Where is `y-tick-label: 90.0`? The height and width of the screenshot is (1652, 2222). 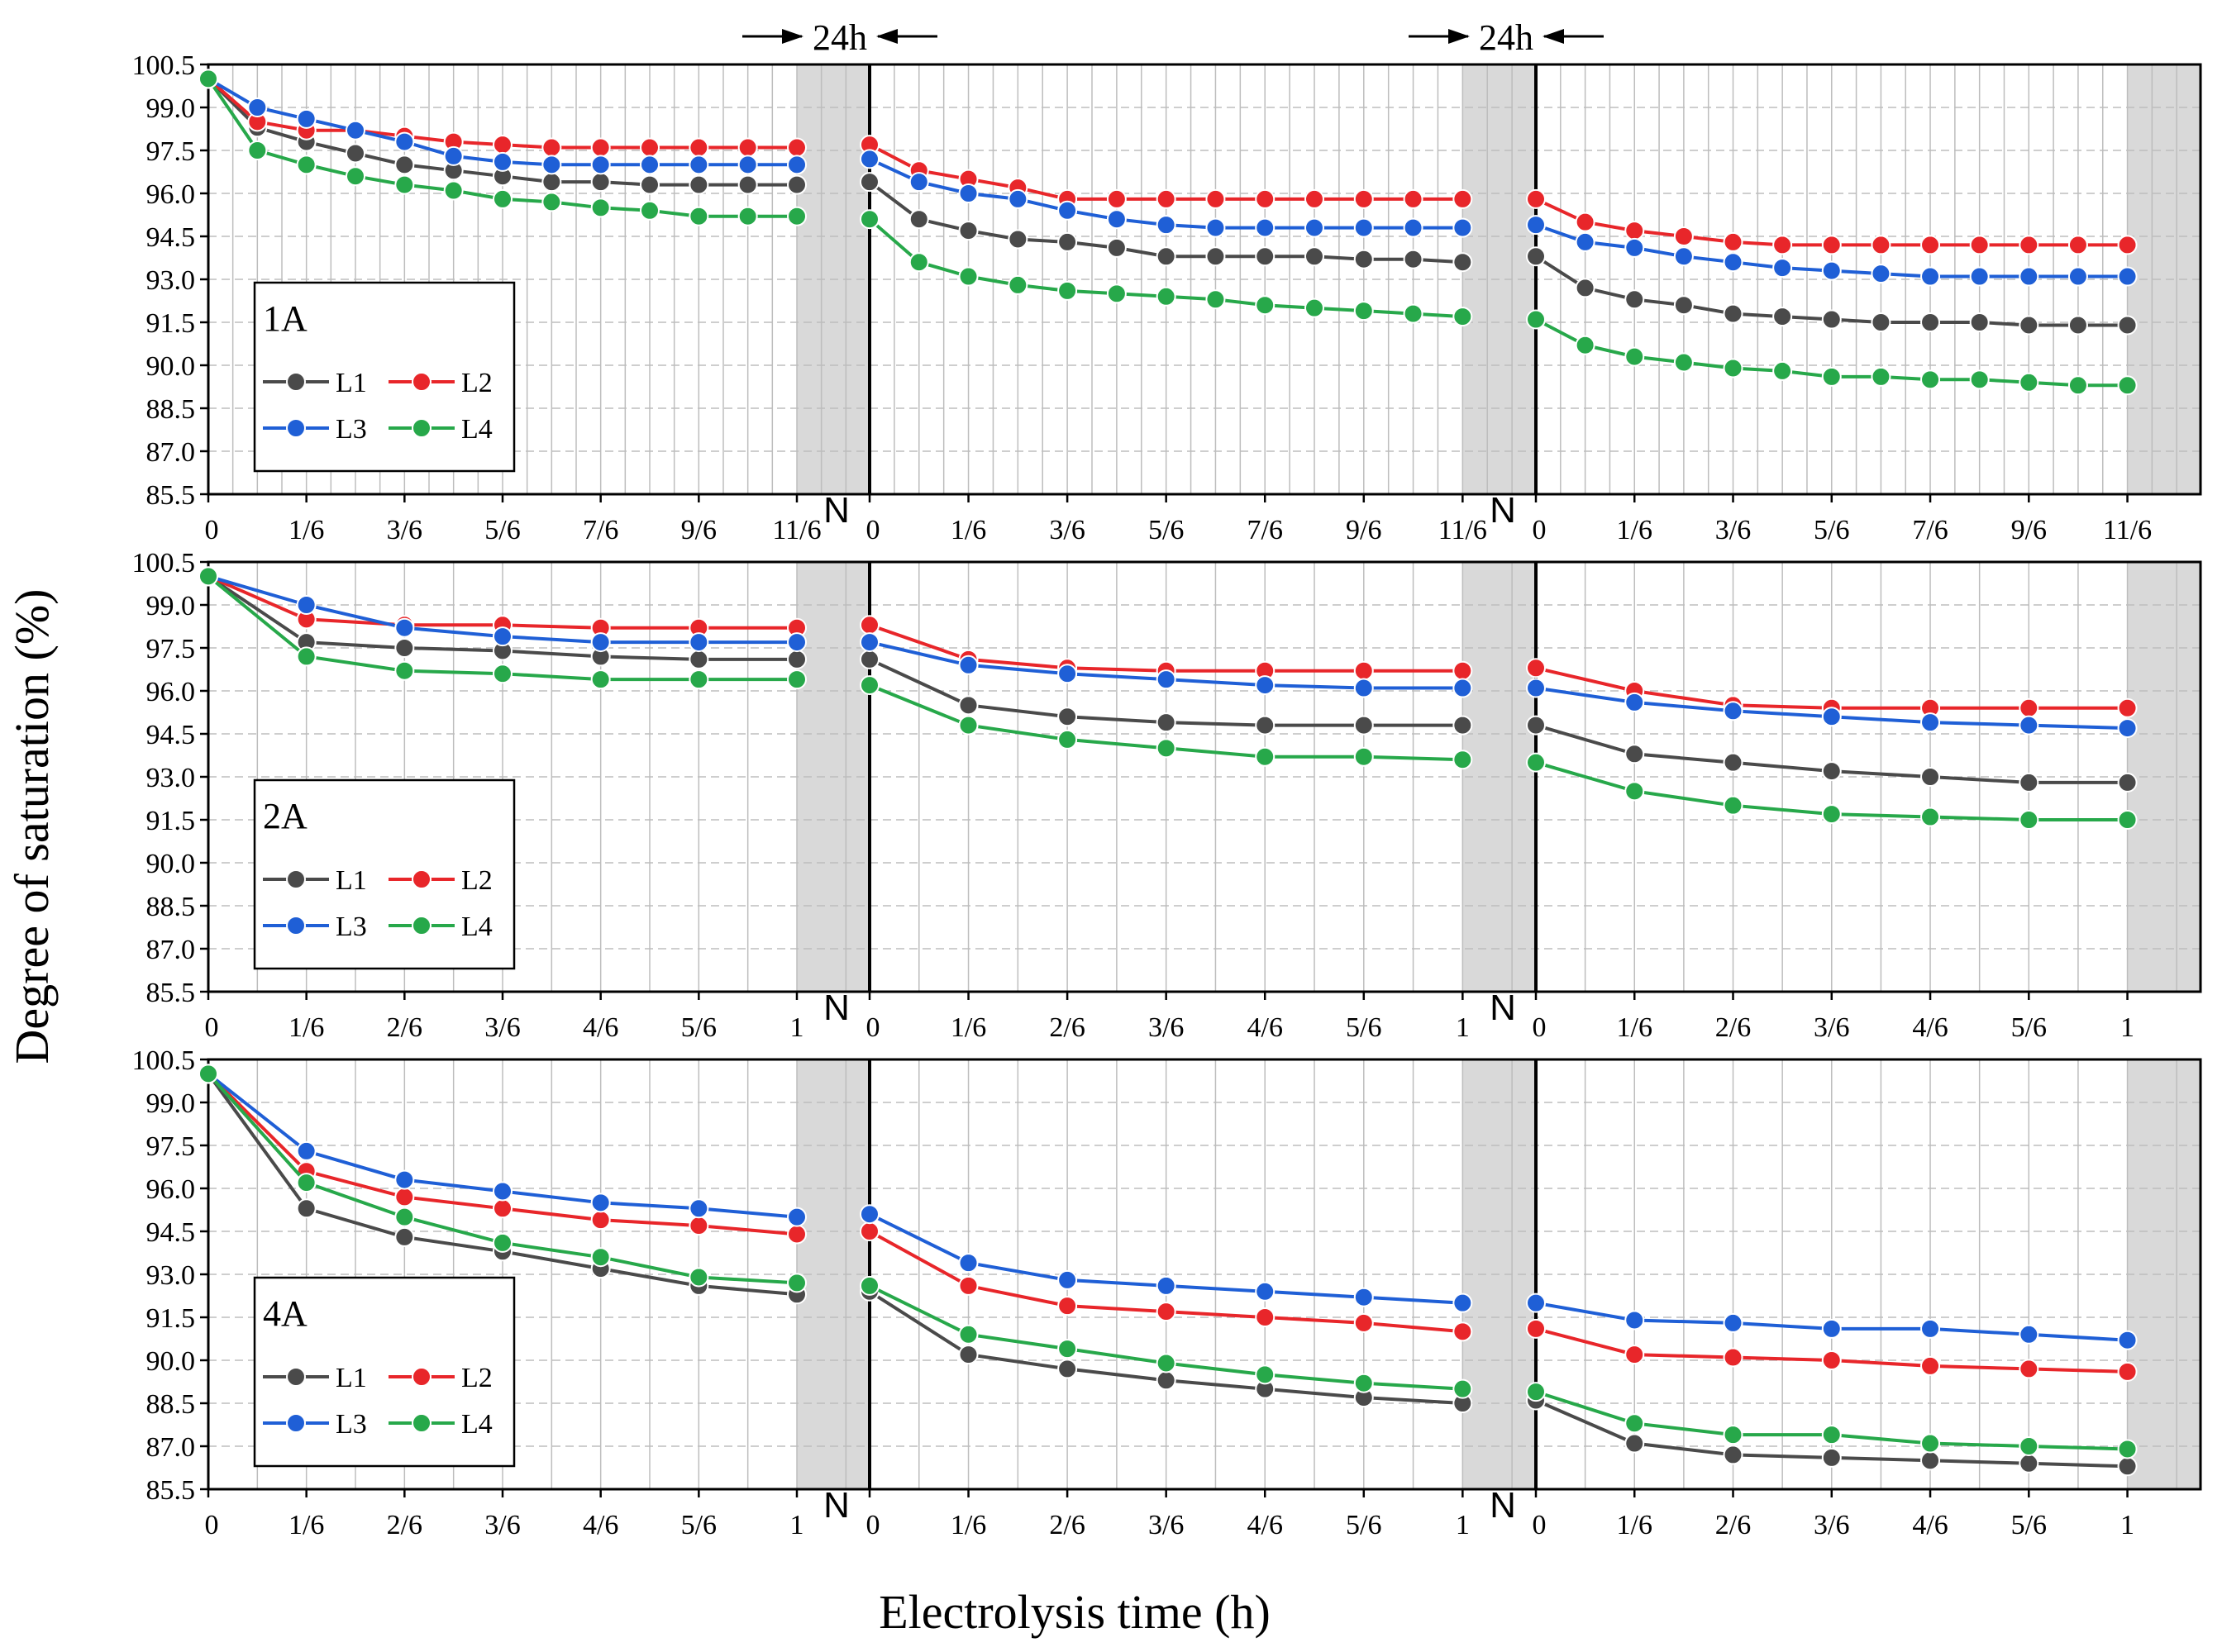 y-tick-label: 90.0 is located at coordinates (171, 1361).